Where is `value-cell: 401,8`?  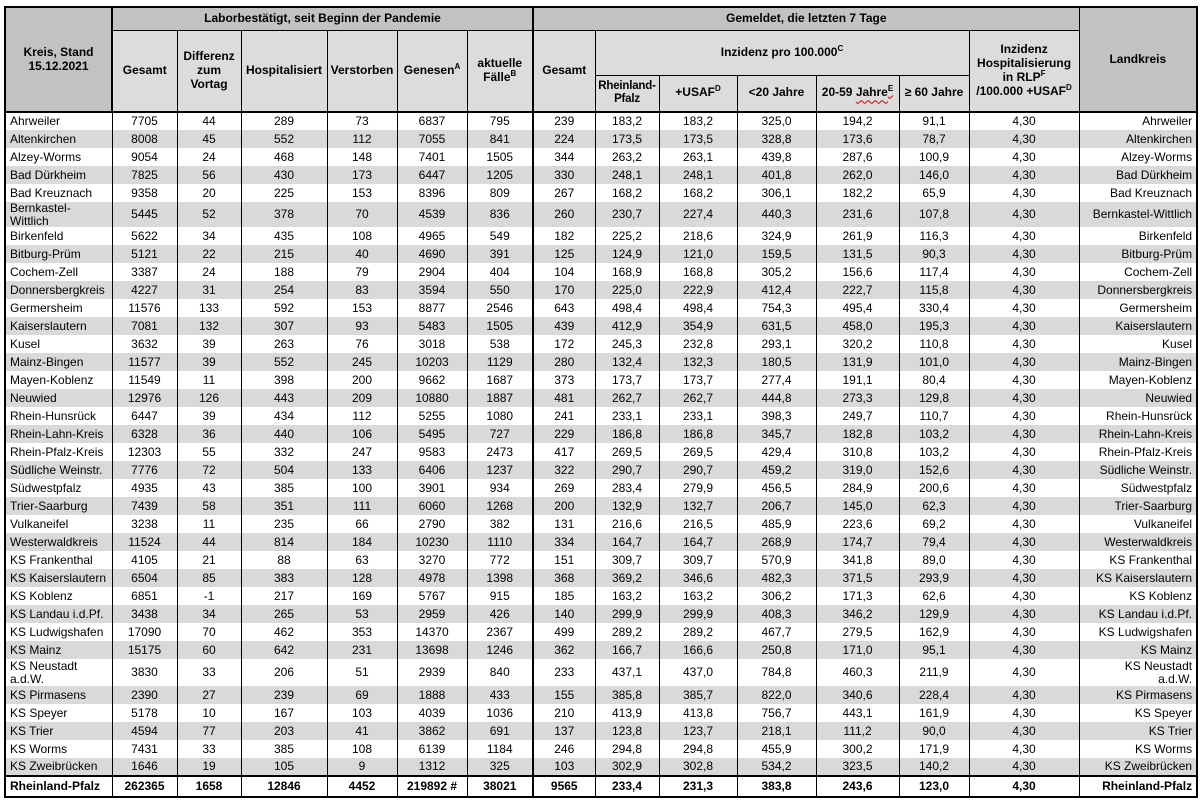
value-cell: 401,8 is located at coordinates (776, 175).